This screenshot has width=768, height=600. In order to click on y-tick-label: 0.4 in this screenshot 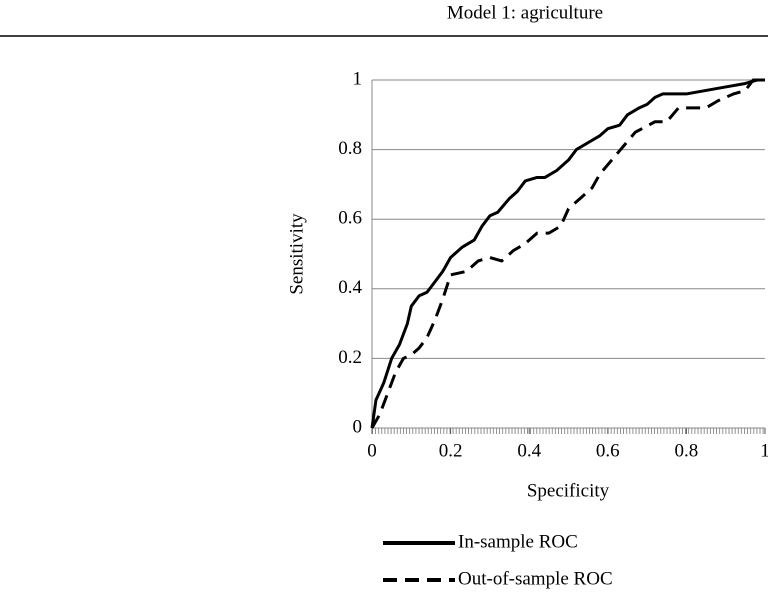, I will do `click(350, 287)`.